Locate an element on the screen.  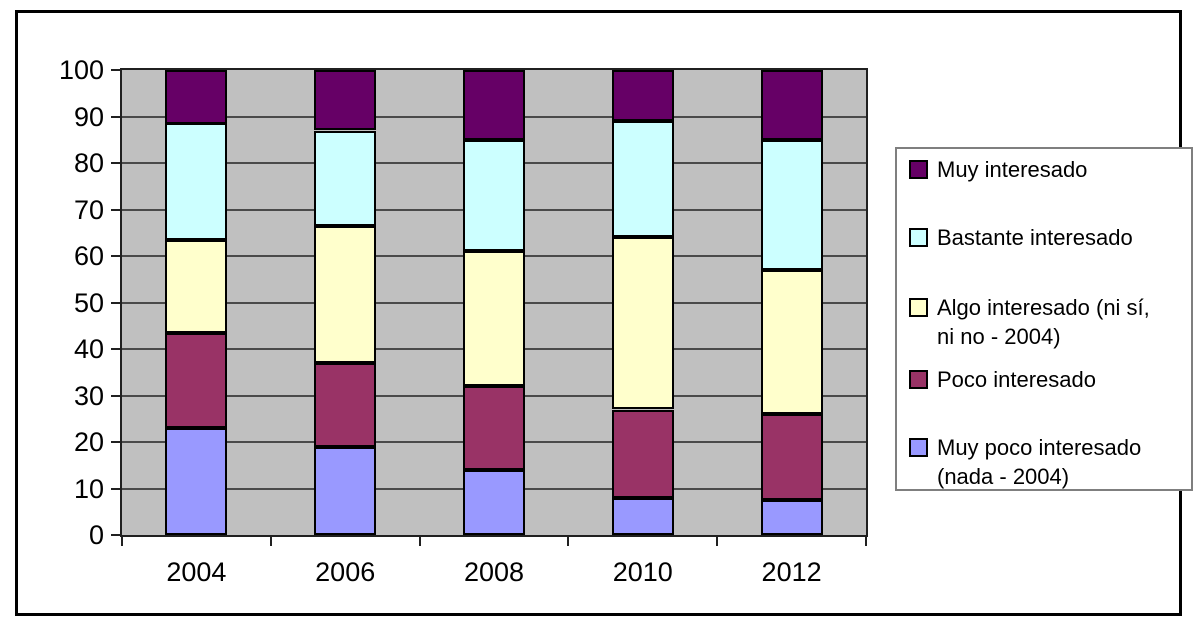
legend-label: Muy poco interesado (nada - 2004) is located at coordinates (1039, 462).